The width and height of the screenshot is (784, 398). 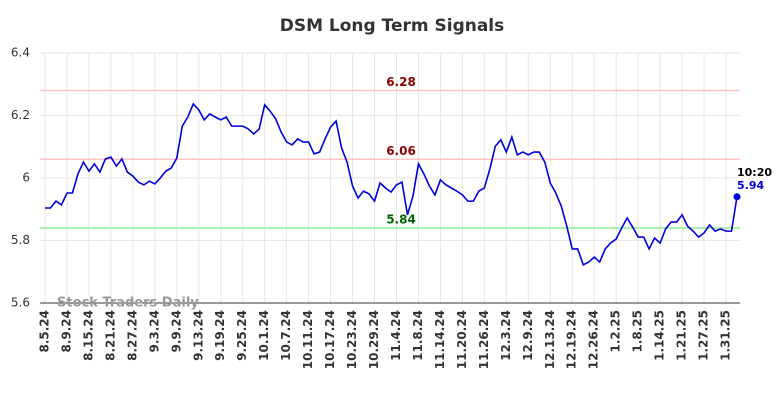 I want to click on x-tick-label: 10.1.24, so click(x=264, y=335).